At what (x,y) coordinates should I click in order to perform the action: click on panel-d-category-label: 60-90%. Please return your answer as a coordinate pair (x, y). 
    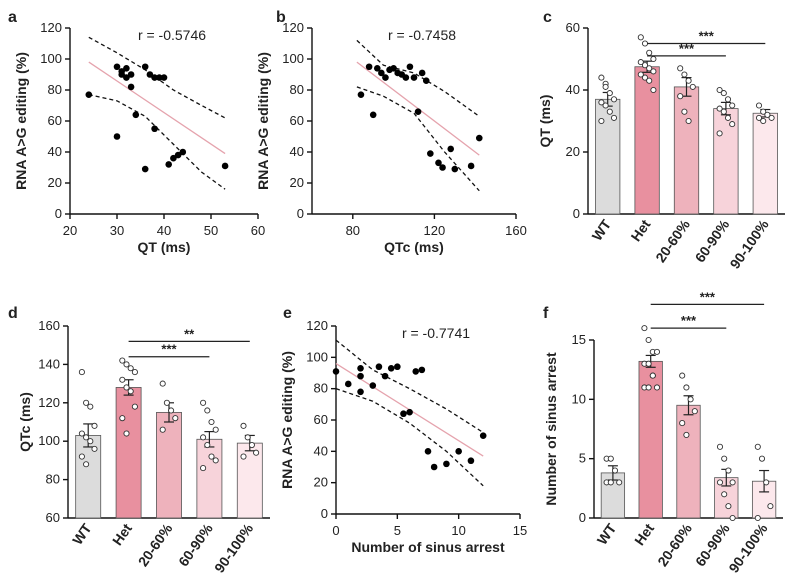
    Looking at the image, I should click on (195, 544).